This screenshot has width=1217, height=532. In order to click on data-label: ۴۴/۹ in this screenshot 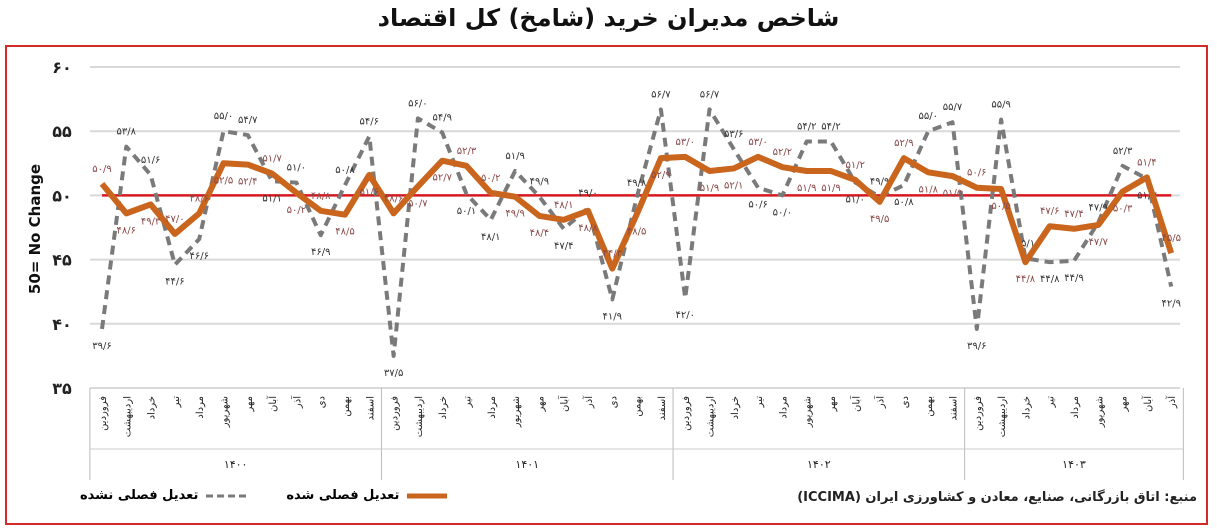, I will do `click(1073, 278)`.